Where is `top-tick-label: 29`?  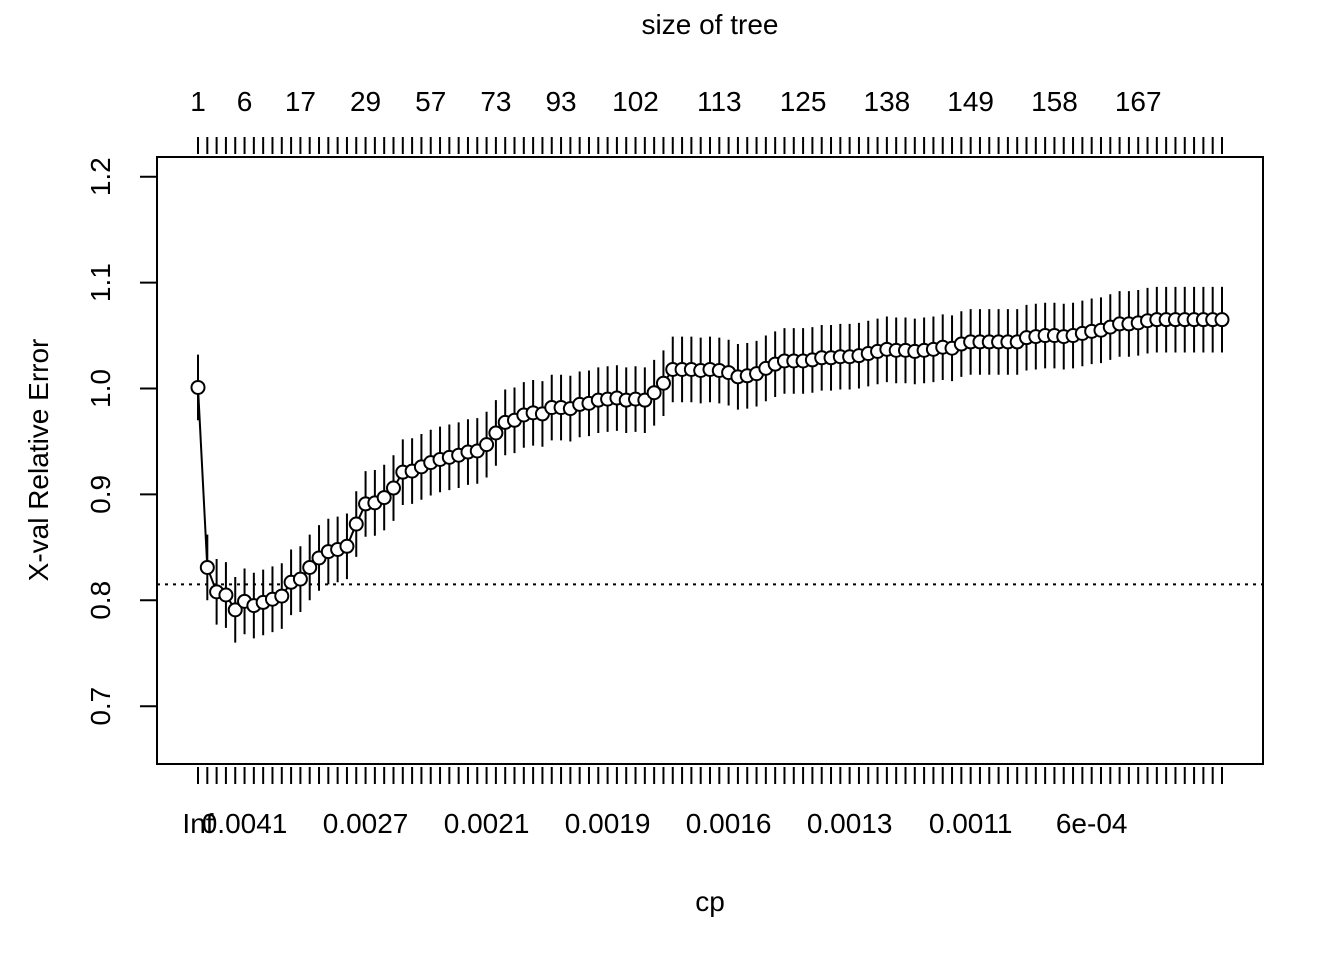
top-tick-label: 29 is located at coordinates (365, 101).